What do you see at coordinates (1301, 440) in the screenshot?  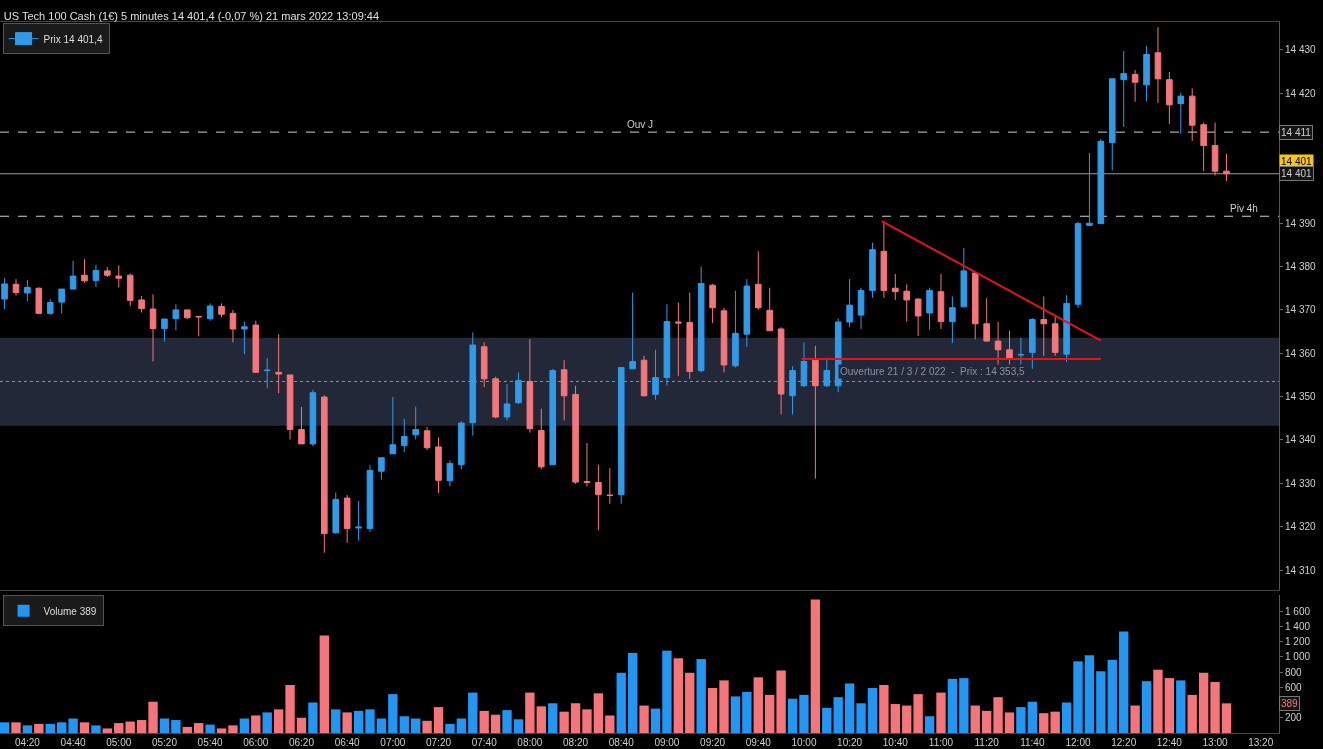 I see `y-tick-label: 14 340` at bounding box center [1301, 440].